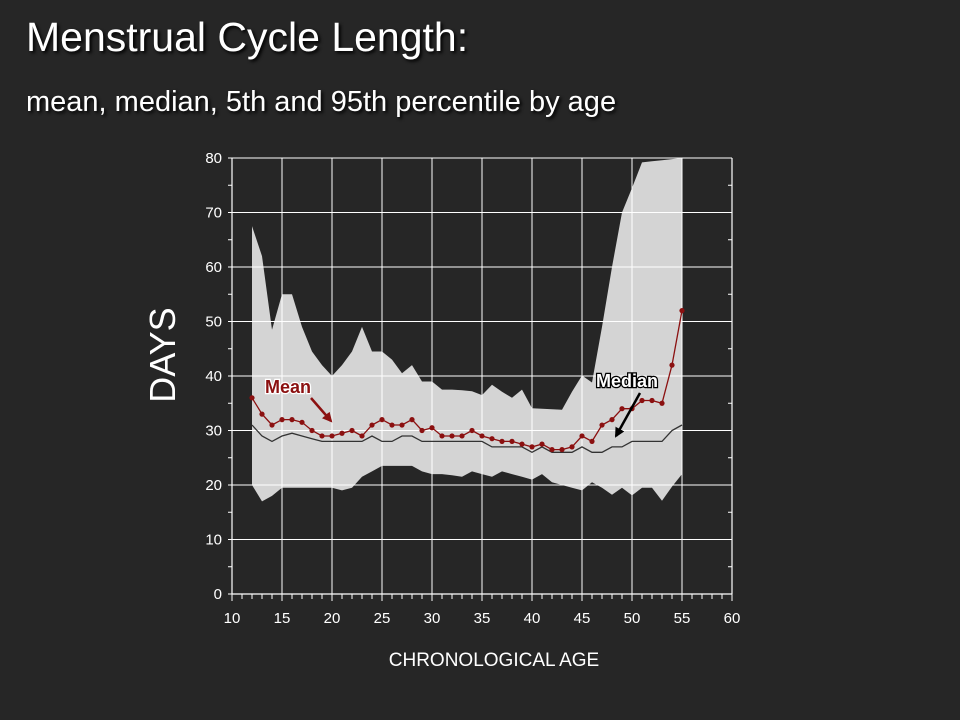 Image resolution: width=960 pixels, height=720 pixels. What do you see at coordinates (332, 618) in the screenshot?
I see `x-tick-label: 20` at bounding box center [332, 618].